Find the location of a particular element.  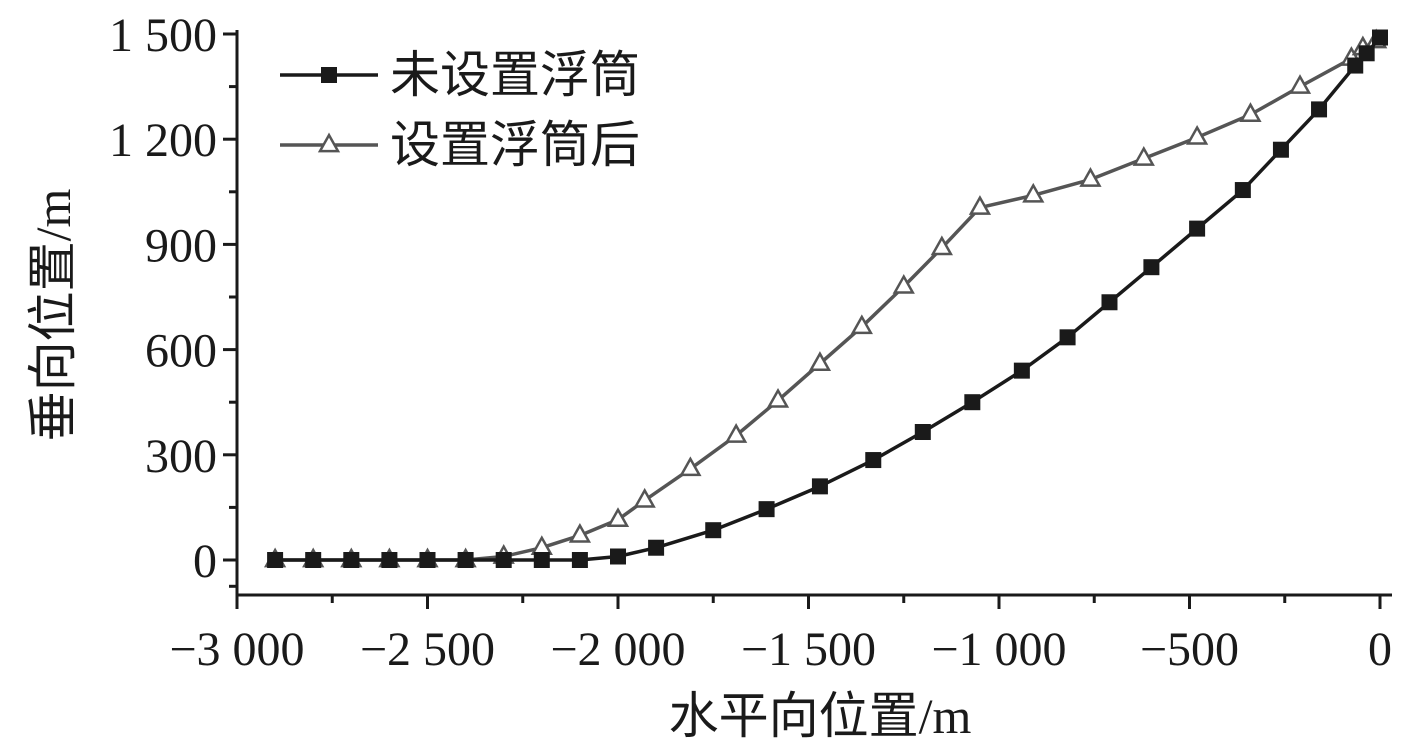

y-tick-label: 1 500 is located at coordinates (163, 35).